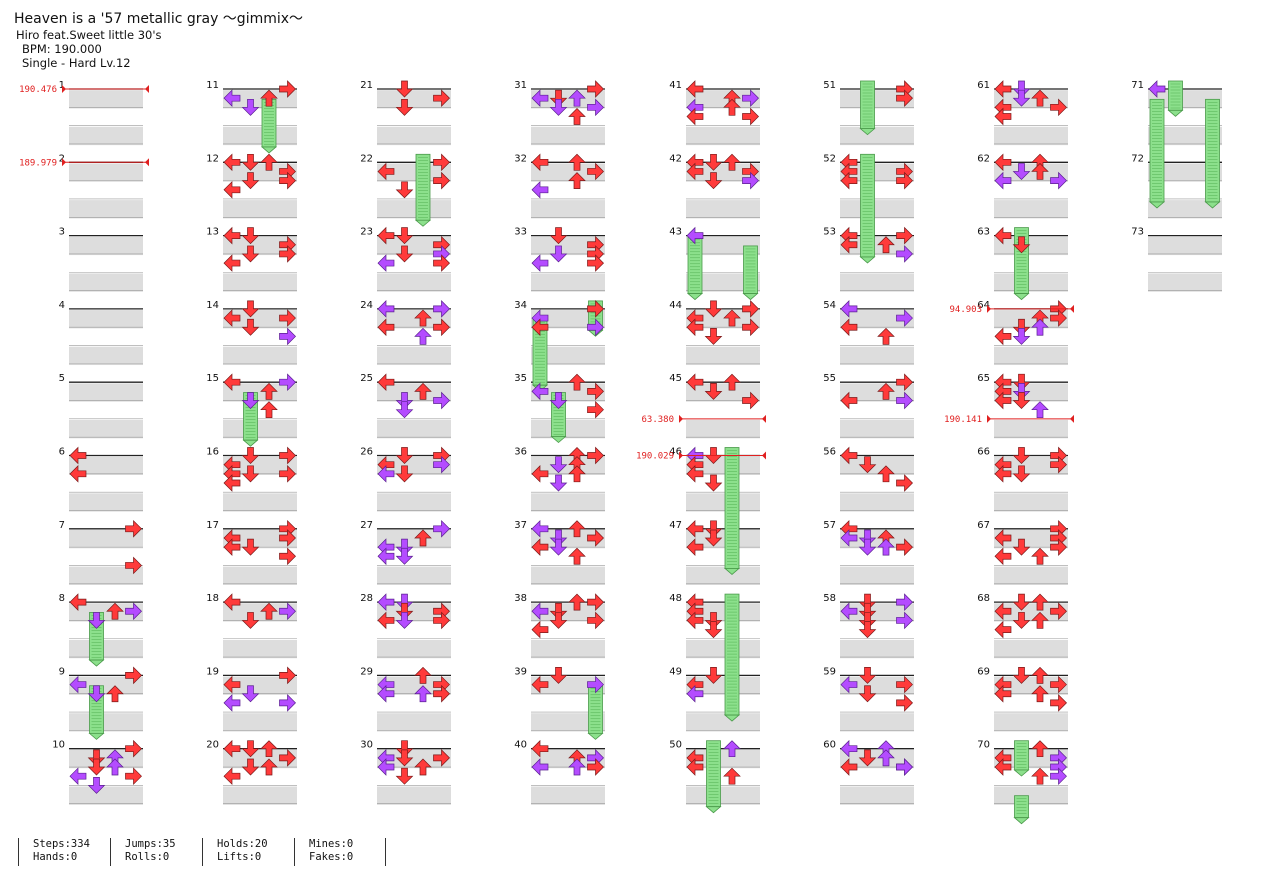  I want to click on measure-number: 8, so click(62, 598).